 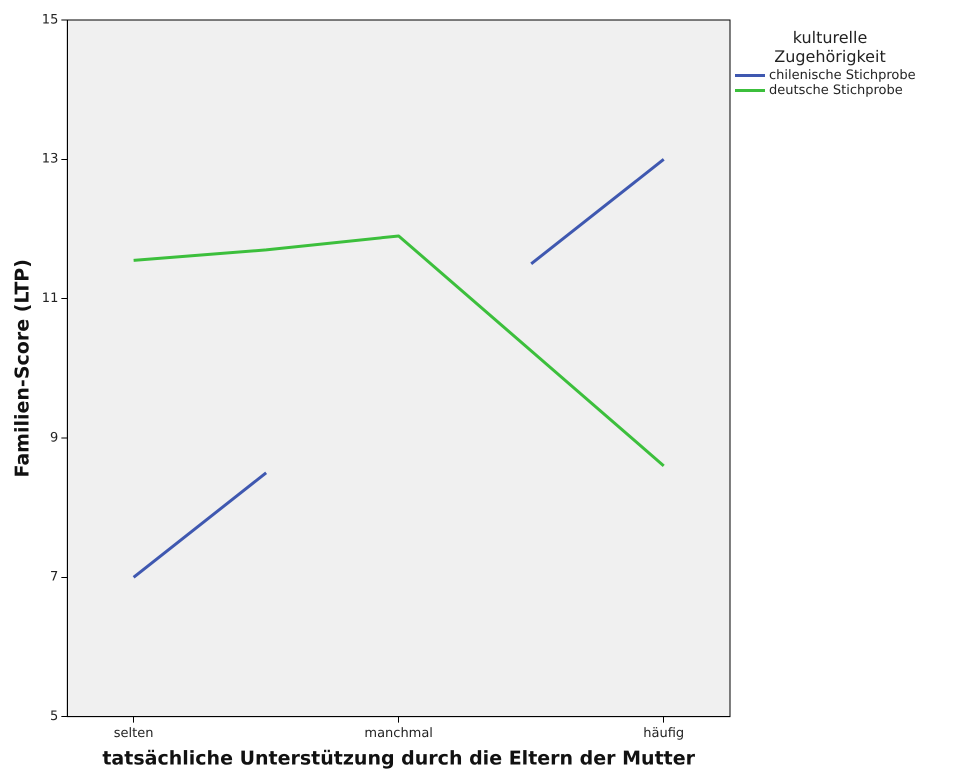 I want to click on x-axis-title: tatsächliche Unterstützung durch die Eltern der Mutter, so click(x=399, y=759).